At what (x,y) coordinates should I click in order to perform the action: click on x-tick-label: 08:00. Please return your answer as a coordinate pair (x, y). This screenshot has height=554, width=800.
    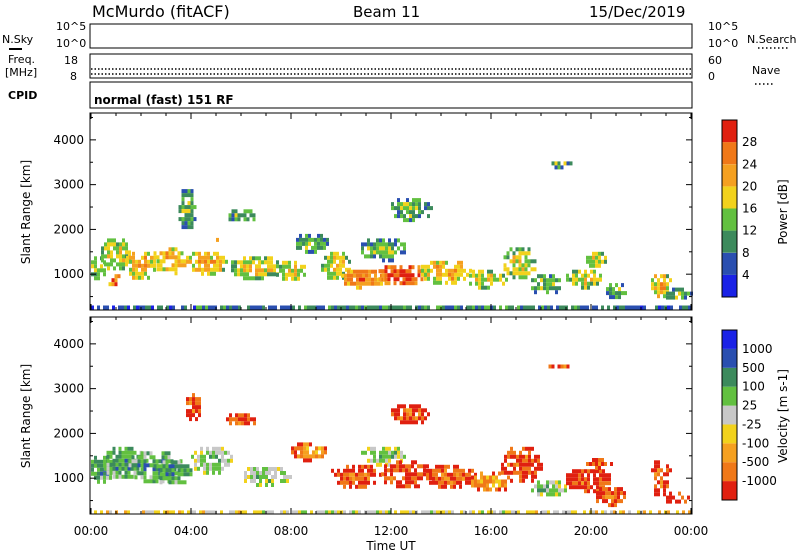
    Looking at the image, I should click on (291, 531).